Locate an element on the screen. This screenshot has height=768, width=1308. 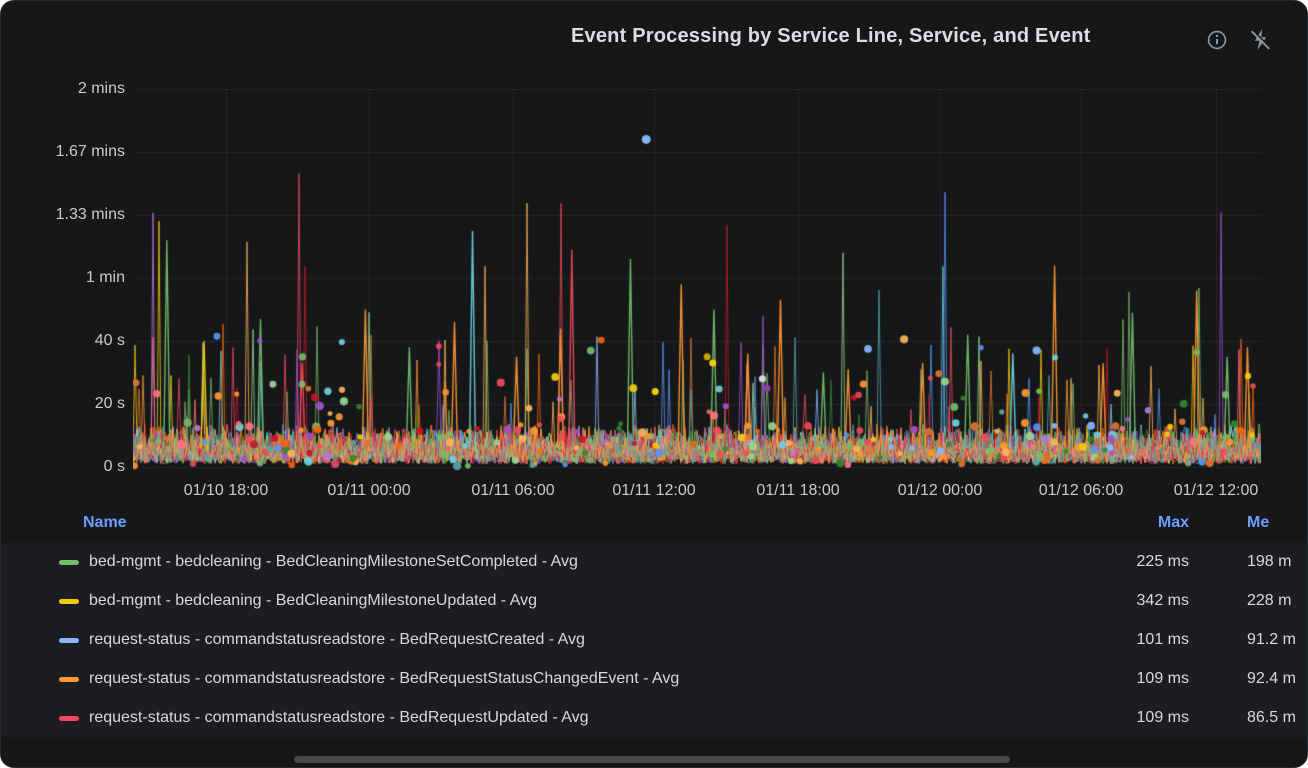
legend-column-name: Name is located at coordinates (105, 522).